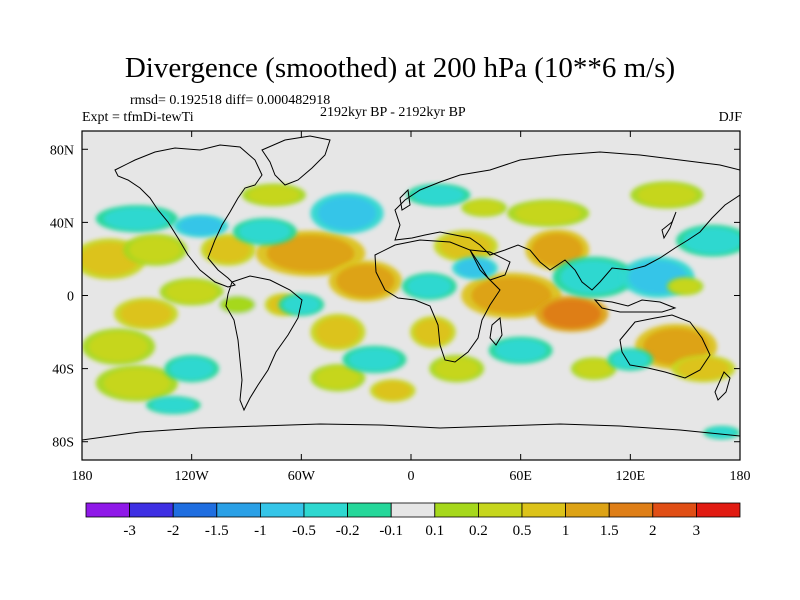  I want to click on colorbar-label: -0.2, so click(348, 531).